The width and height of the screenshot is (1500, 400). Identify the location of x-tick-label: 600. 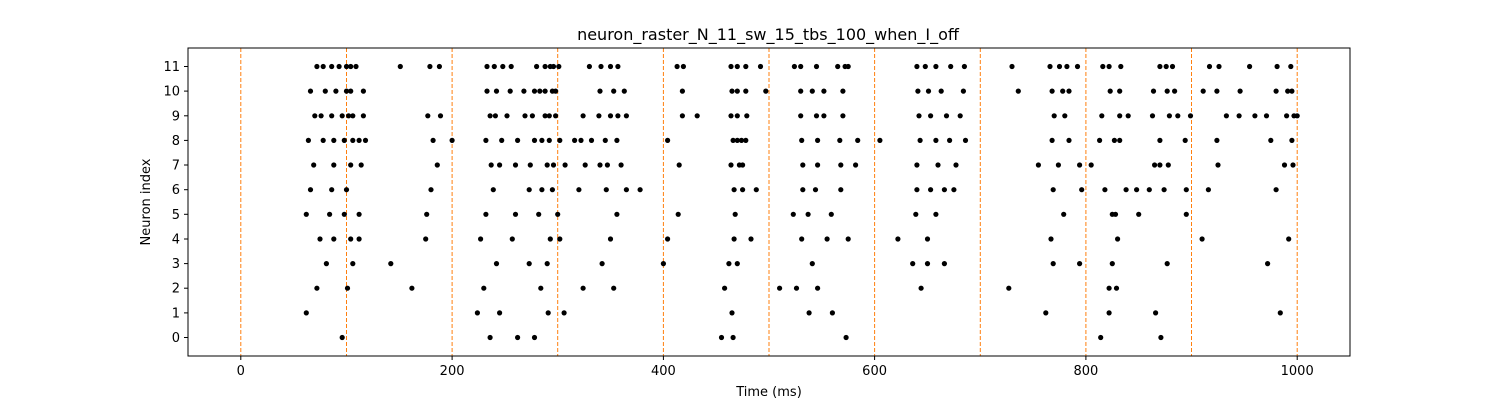
(874, 371).